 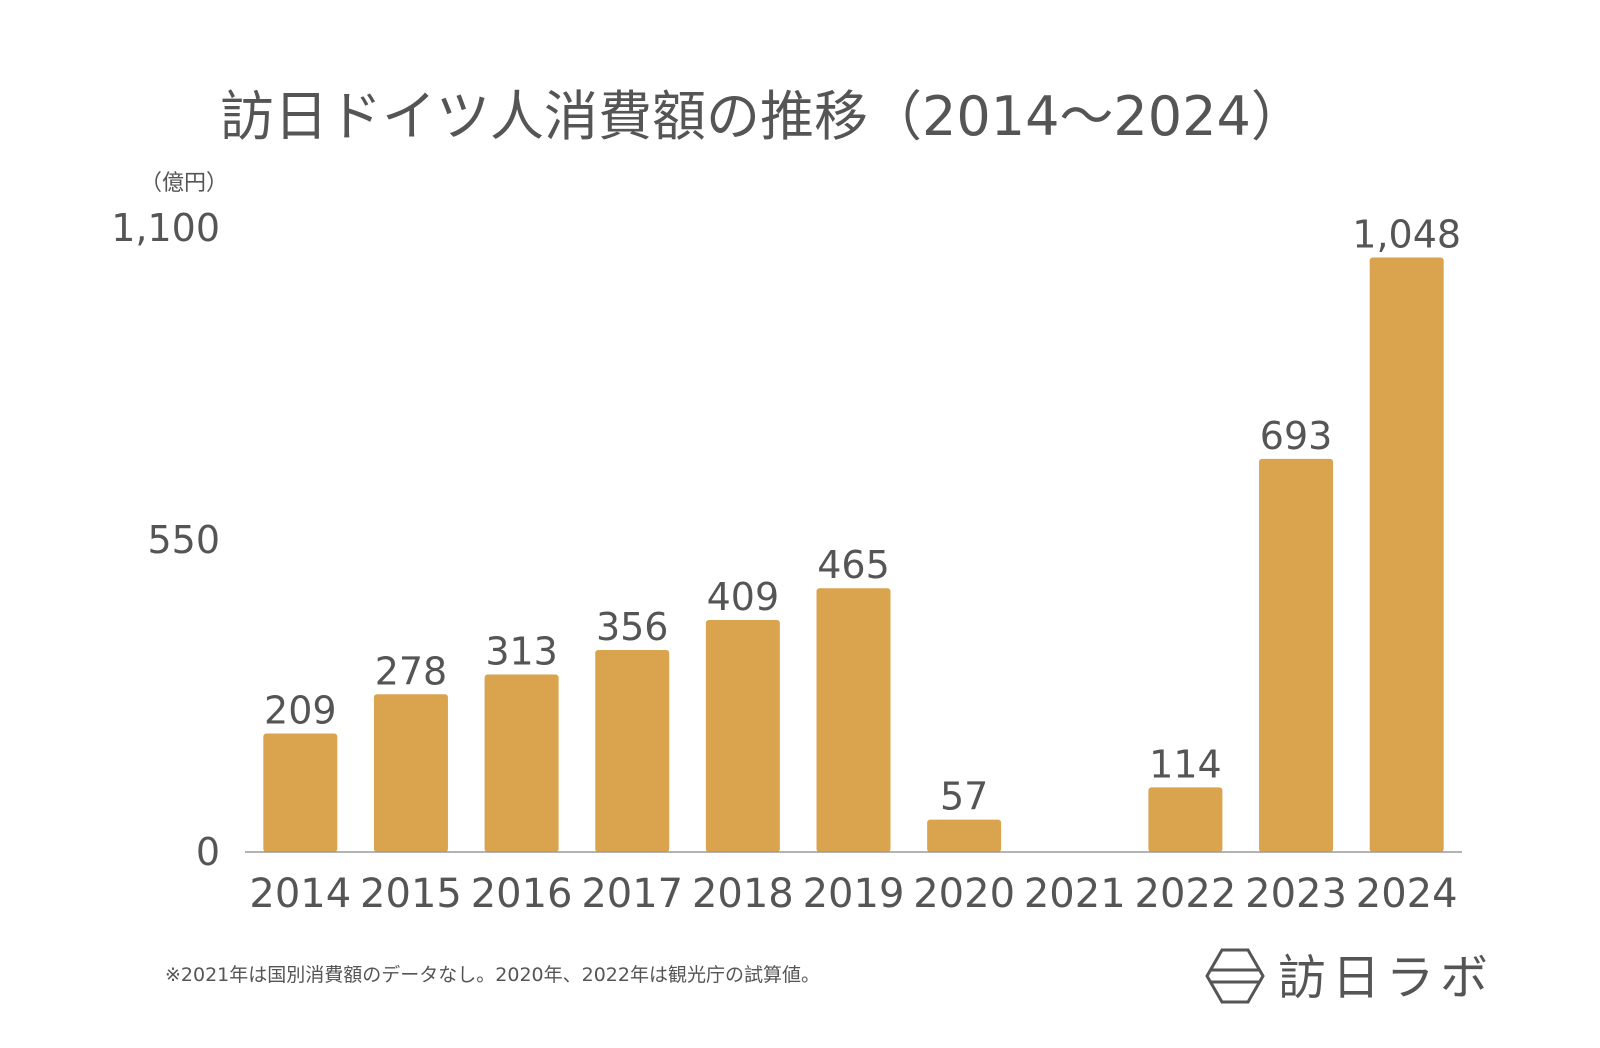 What do you see at coordinates (1407, 894) in the screenshot?
I see `x-tick-label-2024: 2024` at bounding box center [1407, 894].